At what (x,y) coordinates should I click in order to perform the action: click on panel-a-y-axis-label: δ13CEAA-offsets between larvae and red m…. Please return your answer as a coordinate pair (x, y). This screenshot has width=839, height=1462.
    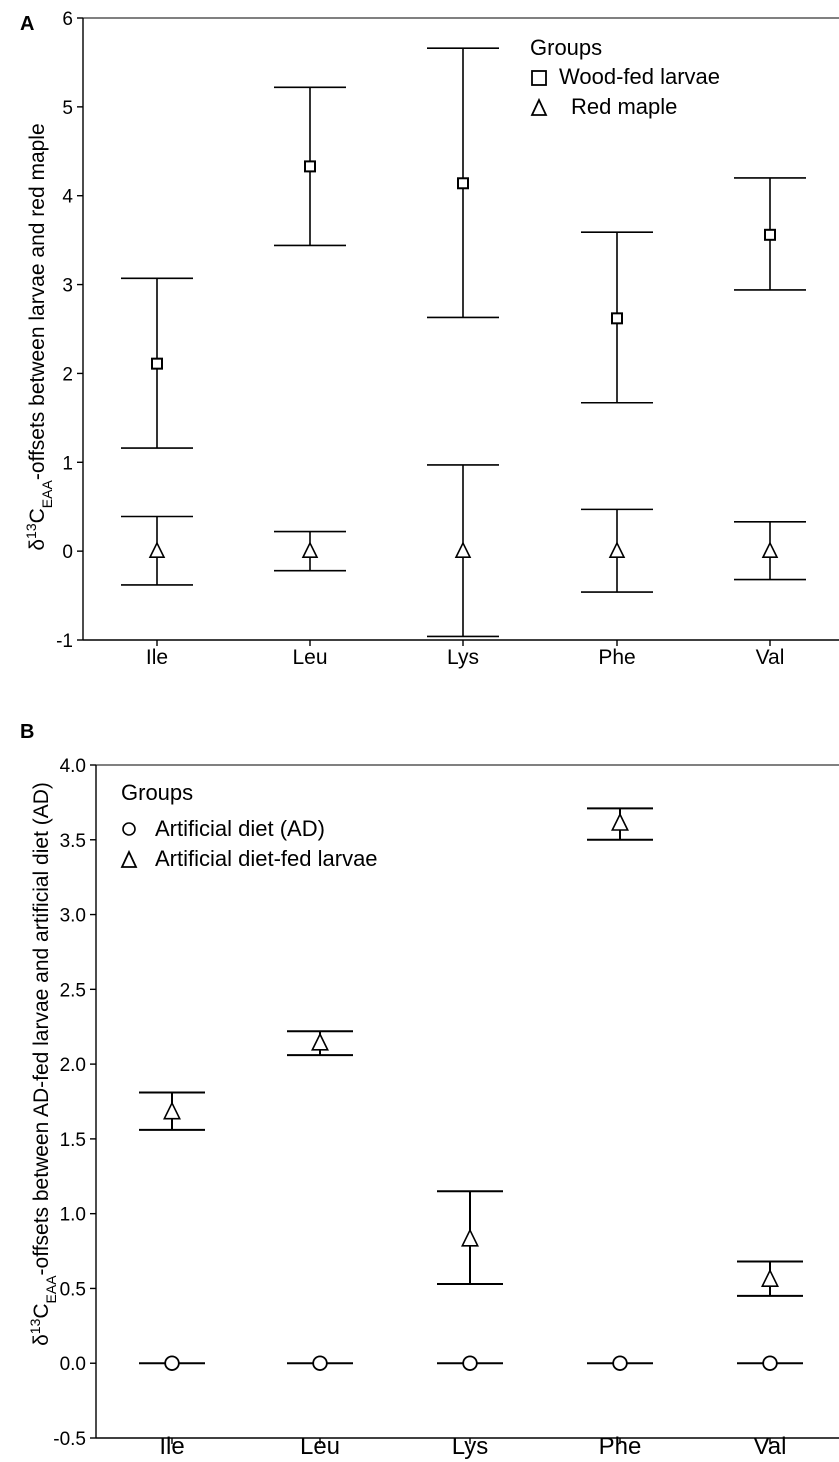
    Looking at the image, I should click on (39, 336).